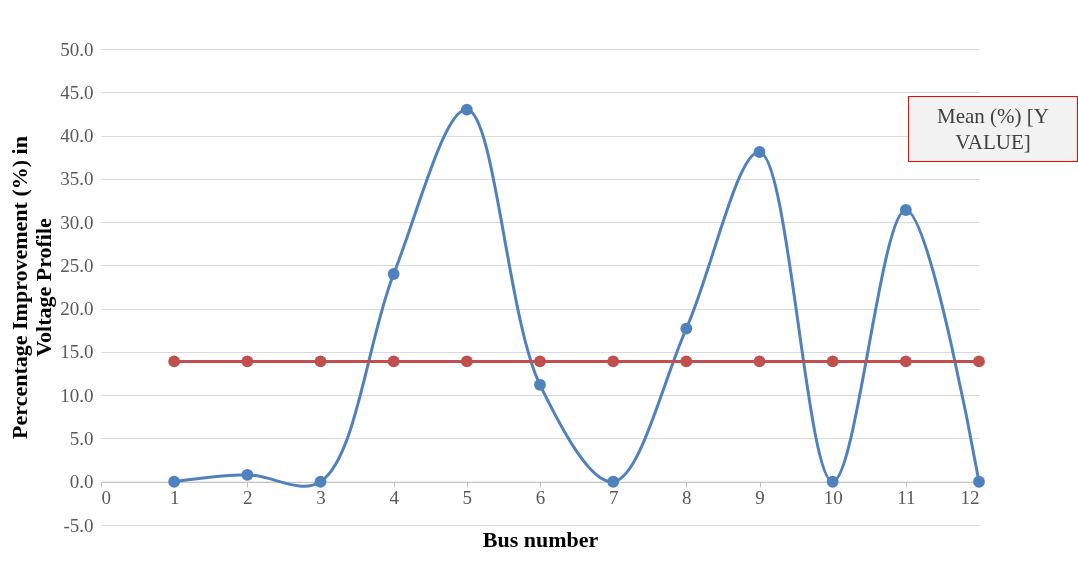  Describe the element at coordinates (248, 498) in the screenshot. I see `x-tick-label: 2` at that location.